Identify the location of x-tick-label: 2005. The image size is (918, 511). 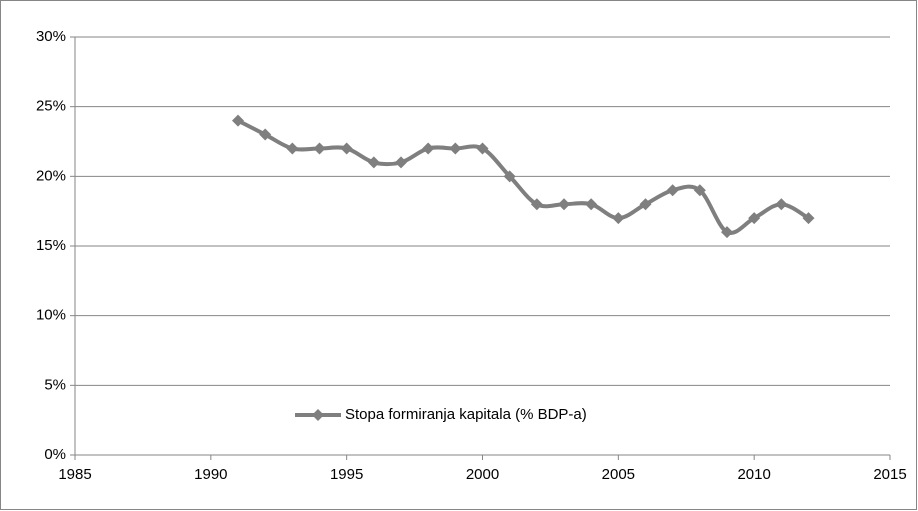
(618, 474).